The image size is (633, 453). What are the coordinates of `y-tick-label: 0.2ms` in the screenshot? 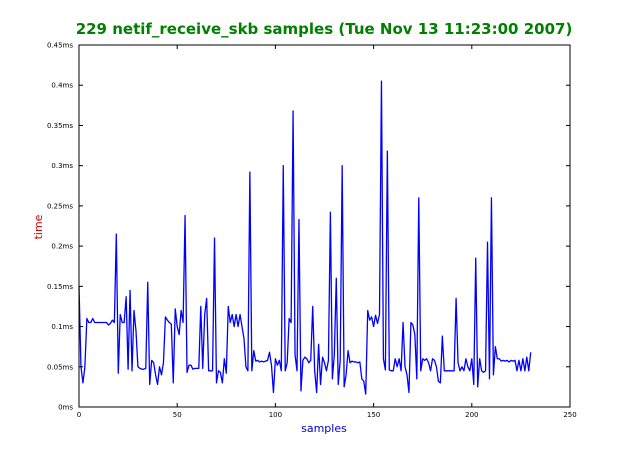 It's located at (62, 247).